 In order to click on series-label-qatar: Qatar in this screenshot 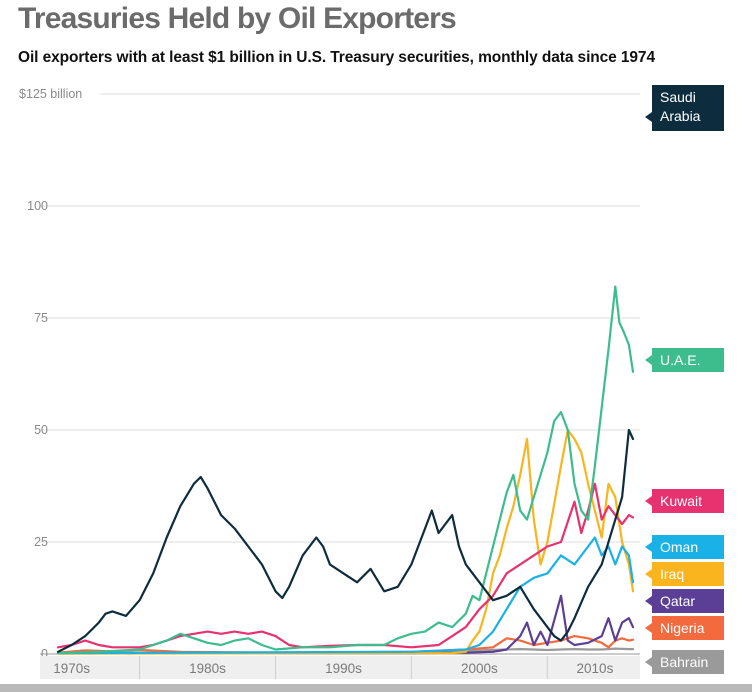, I will do `click(684, 601)`.